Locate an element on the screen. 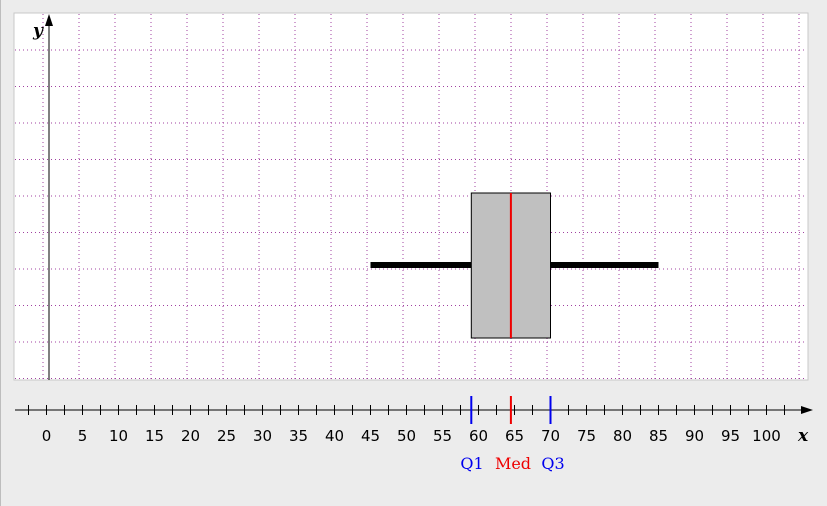 This screenshot has height=506, width=827. x-tick-label: 15 is located at coordinates (154, 436).